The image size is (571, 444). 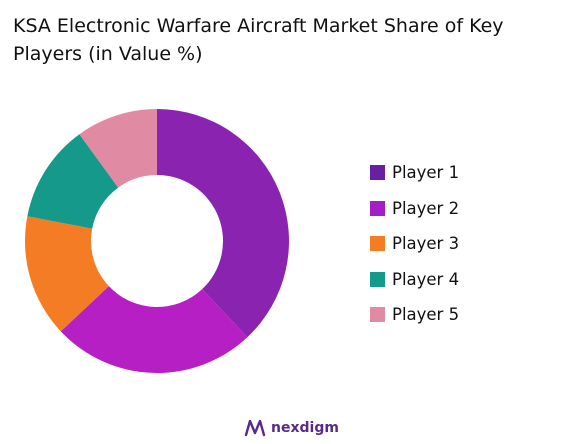 I want to click on legend-label: Player 3, so click(x=426, y=244).